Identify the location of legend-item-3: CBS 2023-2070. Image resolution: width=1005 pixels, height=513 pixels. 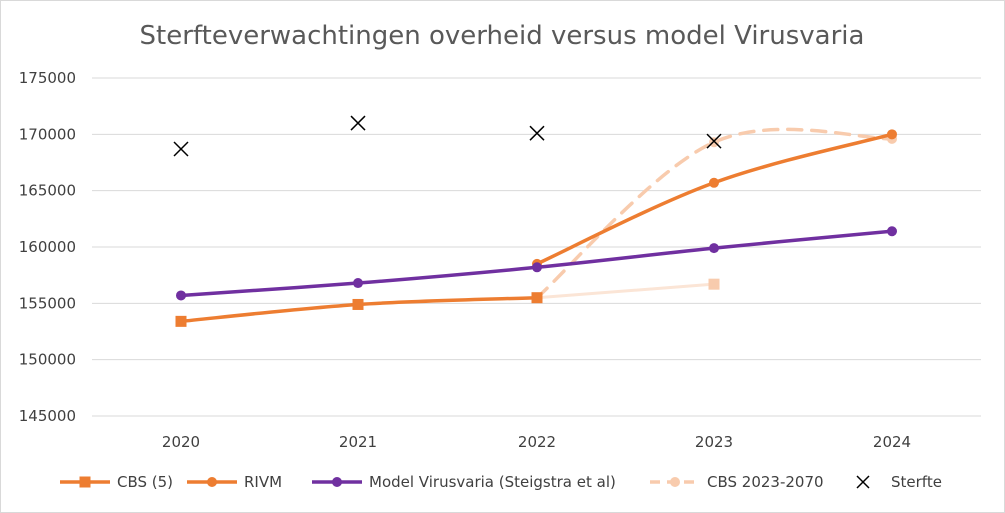
(737, 482).